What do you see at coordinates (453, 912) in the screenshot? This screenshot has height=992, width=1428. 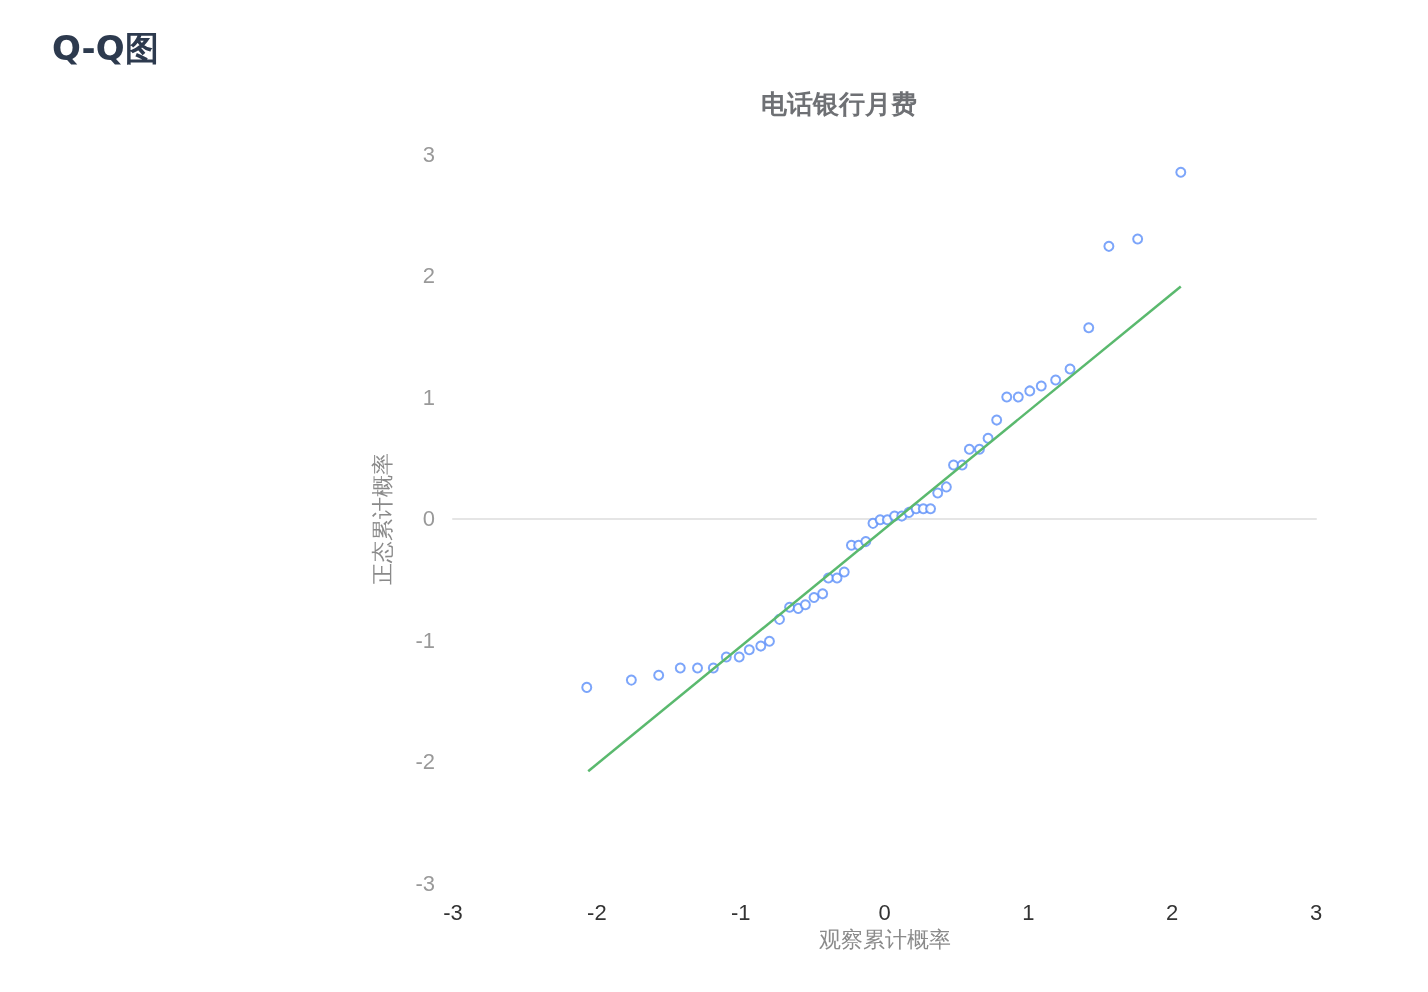 I see `x-tick-label: -3` at bounding box center [453, 912].